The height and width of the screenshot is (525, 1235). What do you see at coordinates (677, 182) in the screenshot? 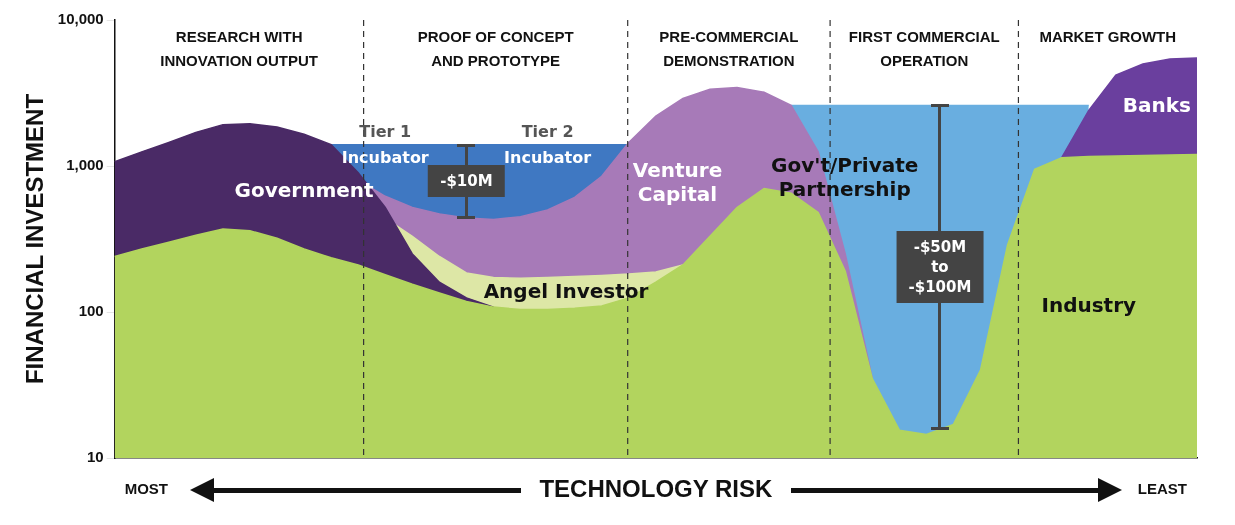
I see `series-label: Venture Capital` at bounding box center [677, 182].